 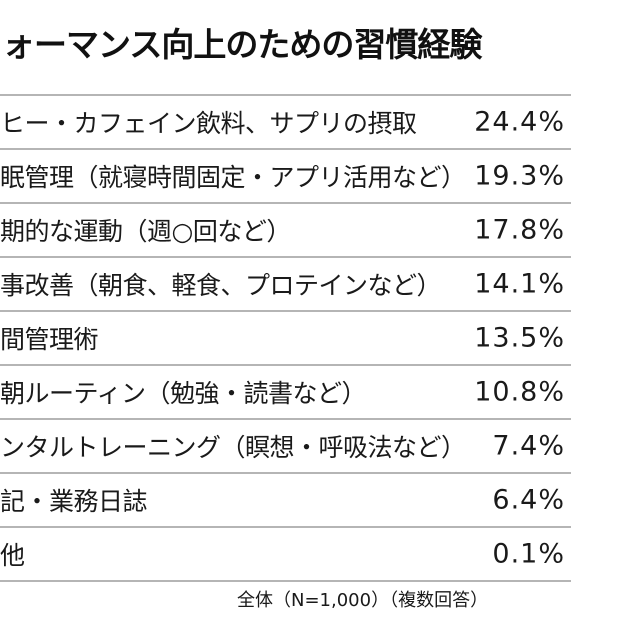 I want to click on row-label: ンタルトレーニング（瞑想・呼吸法など）, so click(x=233, y=447).